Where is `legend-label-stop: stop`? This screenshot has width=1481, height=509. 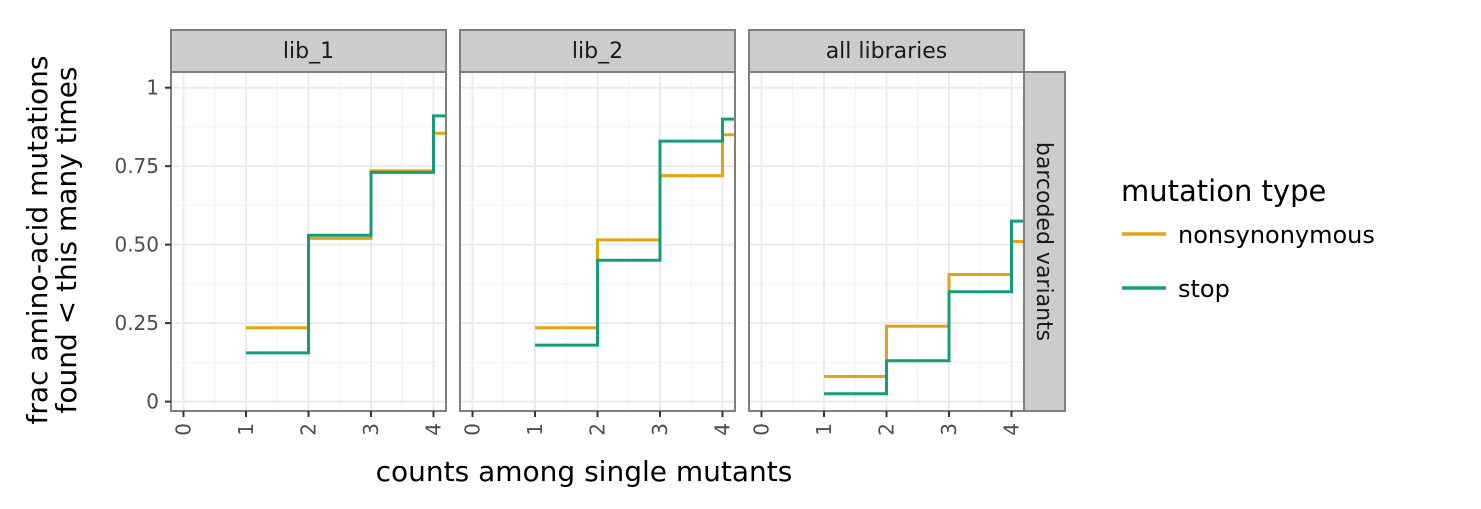
legend-label-stop: stop is located at coordinates (1204, 289).